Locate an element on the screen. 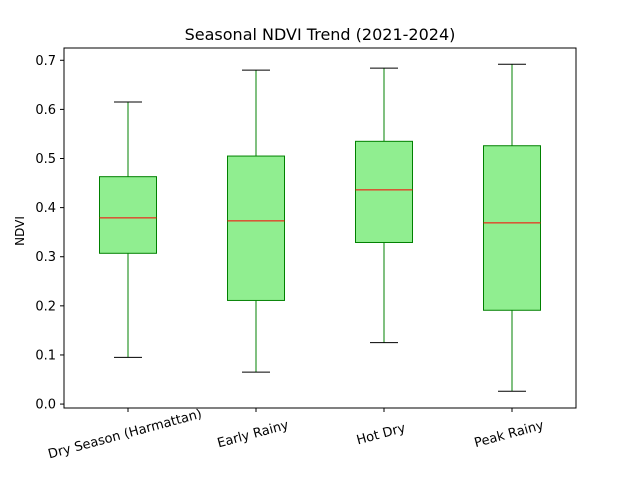  x-category-label: Early Rainy is located at coordinates (253, 435).